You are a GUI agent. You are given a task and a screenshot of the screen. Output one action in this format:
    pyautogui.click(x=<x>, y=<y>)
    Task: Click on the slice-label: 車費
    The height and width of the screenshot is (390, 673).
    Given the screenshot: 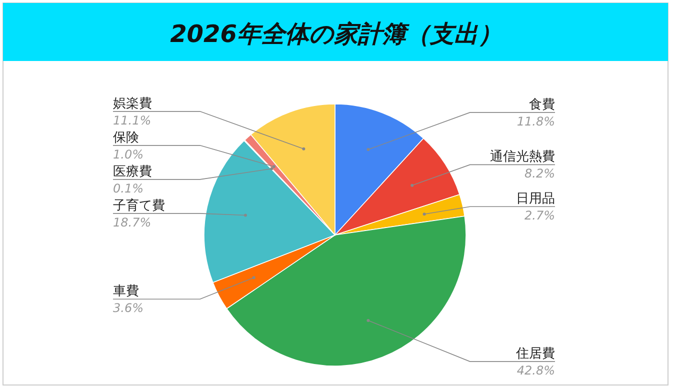 What is the action you would take?
    pyautogui.click(x=126, y=292)
    